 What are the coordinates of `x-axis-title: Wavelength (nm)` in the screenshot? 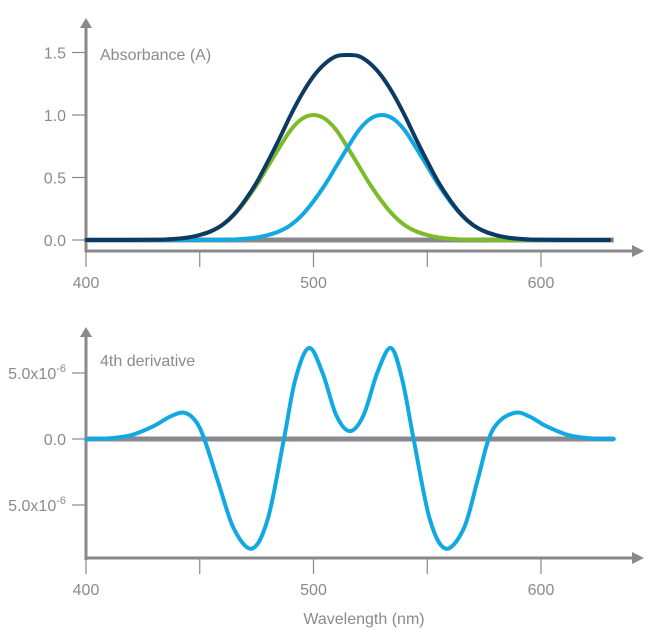 It's located at (363, 619).